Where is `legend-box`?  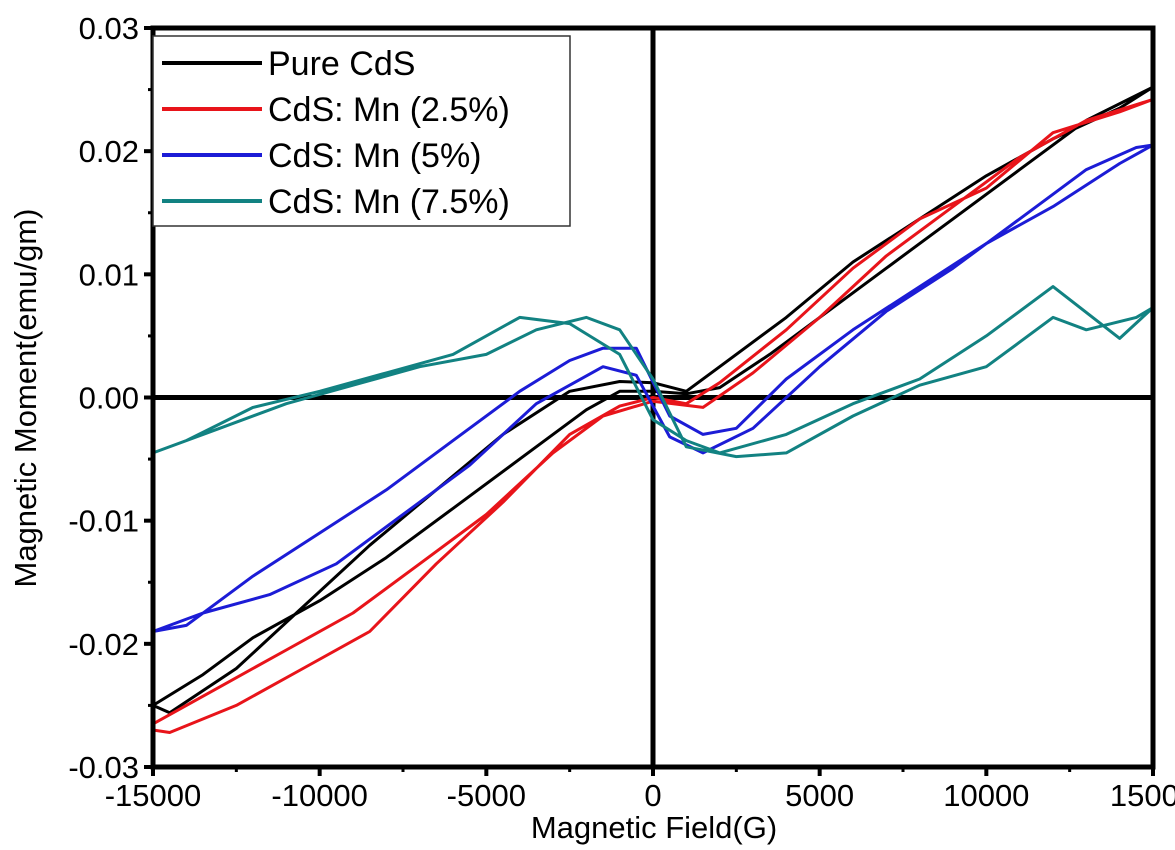 legend-box is located at coordinates (361, 131).